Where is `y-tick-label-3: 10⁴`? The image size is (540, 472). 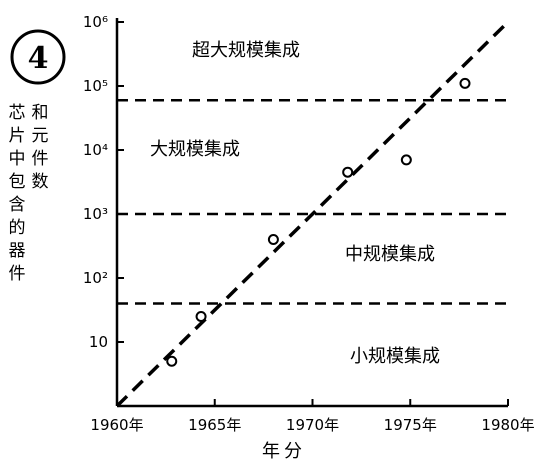 y-tick-label-3: 10⁴ is located at coordinates (95, 150).